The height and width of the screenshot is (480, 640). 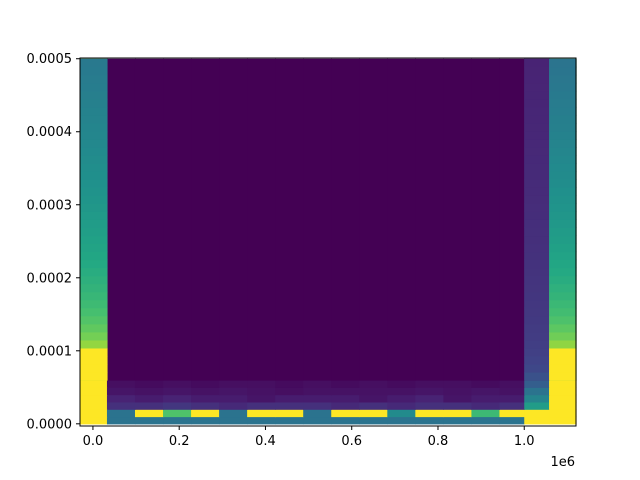 What do you see at coordinates (53, 242) in the screenshot?
I see `y-axis: 0.0000 0.0001 0.0002 0.0003 0.0004 0.0005` at bounding box center [53, 242].